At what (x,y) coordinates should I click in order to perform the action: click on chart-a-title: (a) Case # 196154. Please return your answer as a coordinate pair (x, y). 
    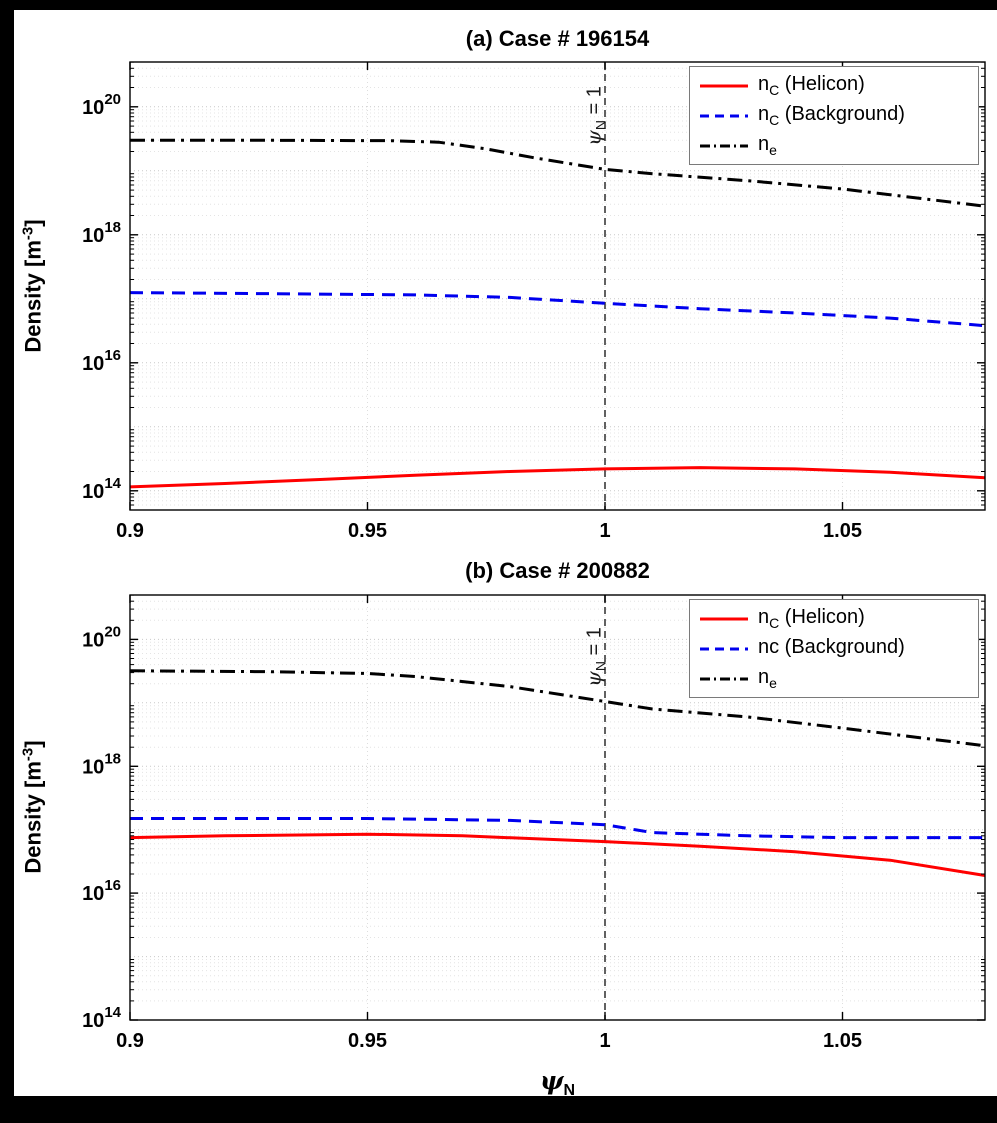
    Looking at the image, I should click on (557, 38).